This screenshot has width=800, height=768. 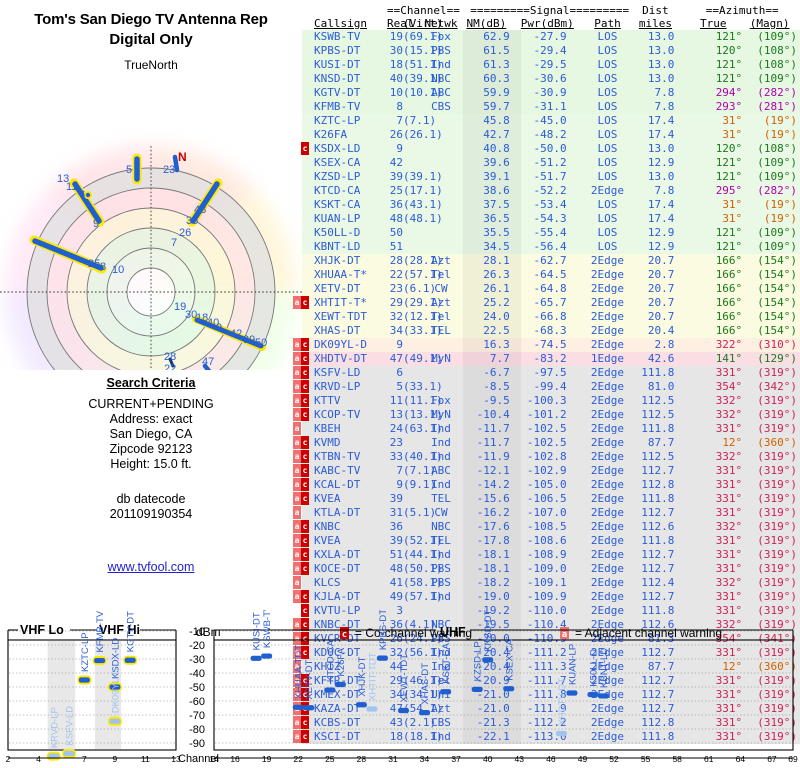 I want to click on cell-real-channel: 40, so click(x=396, y=78).